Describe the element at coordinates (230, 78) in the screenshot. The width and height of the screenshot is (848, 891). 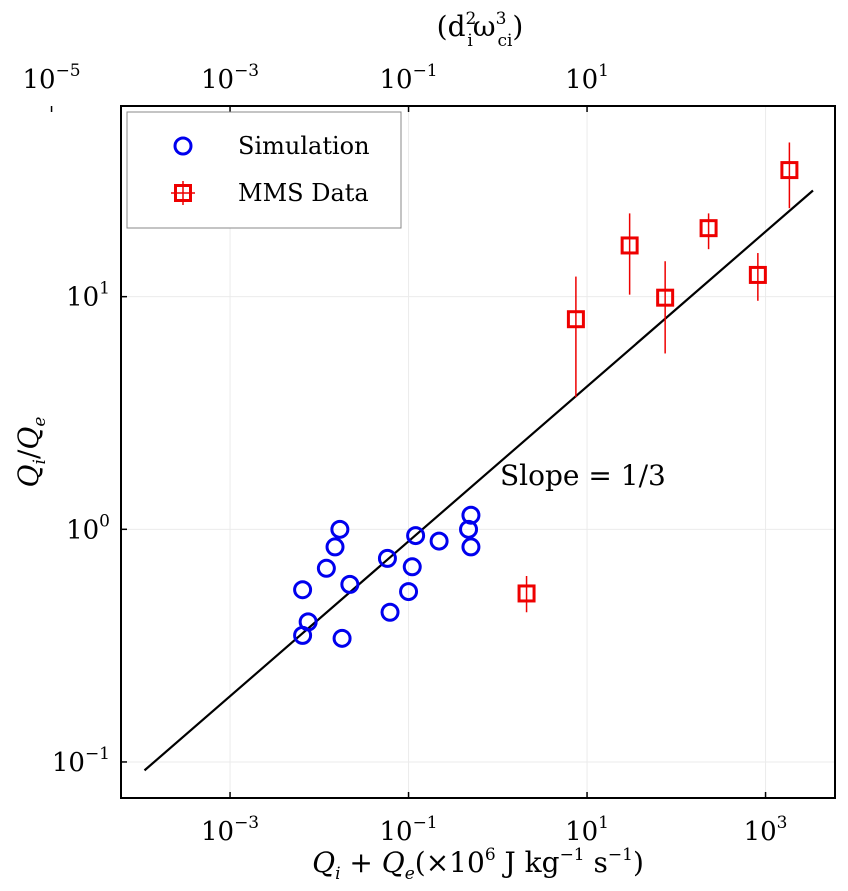
I see `top-tick-label: 10⁻³` at that location.